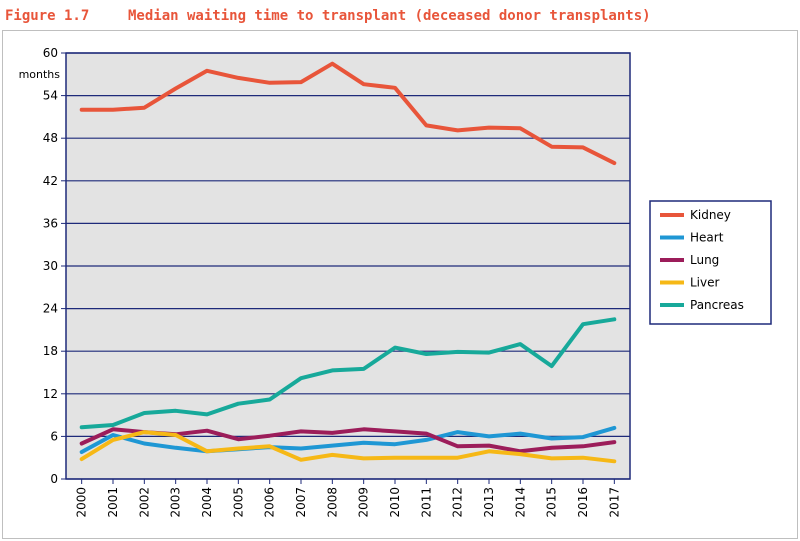 The image size is (800, 541). Describe the element at coordinates (707, 238) in the screenshot. I see `legend-label: Heart` at that location.